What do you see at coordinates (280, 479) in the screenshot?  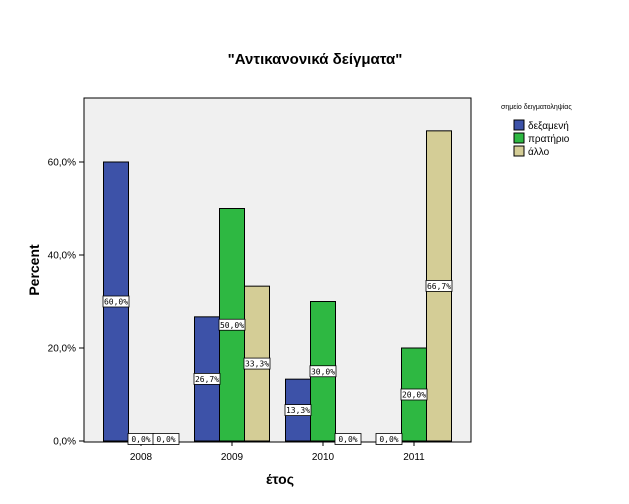 I see `x-axis-title: έτος` at bounding box center [280, 479].